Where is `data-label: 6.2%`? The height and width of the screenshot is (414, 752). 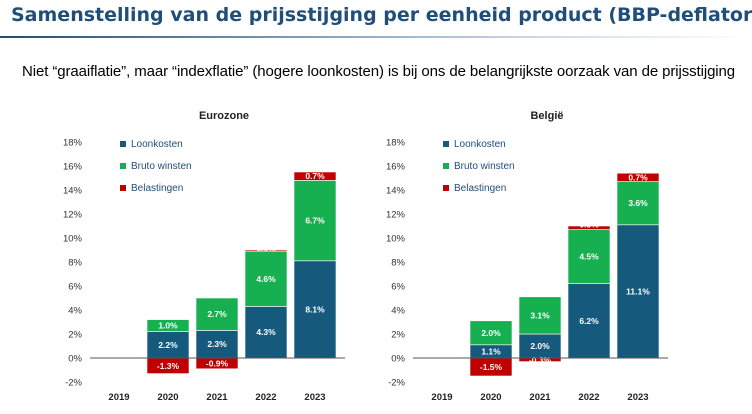 data-label: 6.2% is located at coordinates (589, 321).